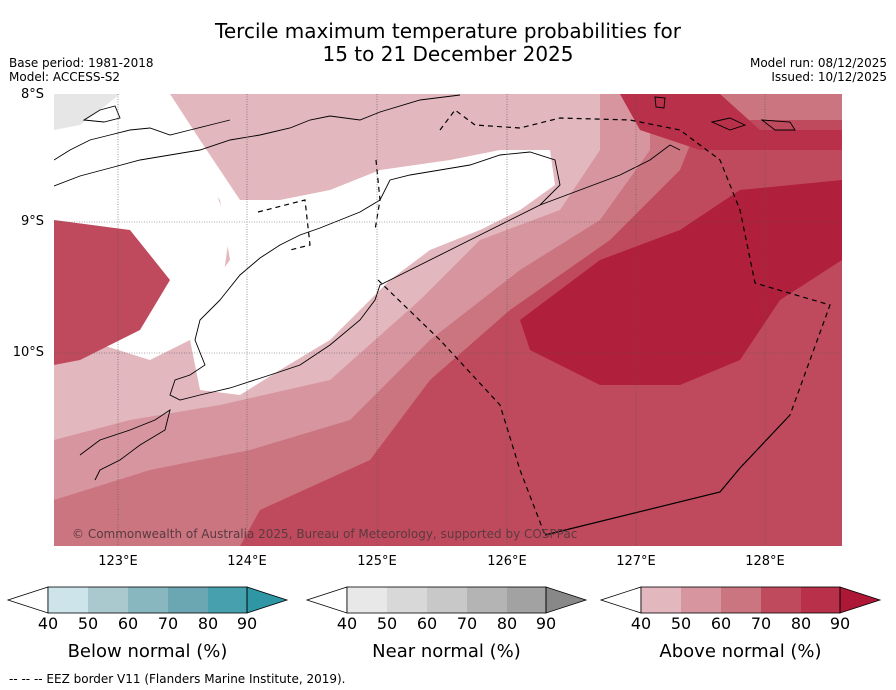 The image size is (896, 690). I want to click on legend-above-tick: 90, so click(840, 623).